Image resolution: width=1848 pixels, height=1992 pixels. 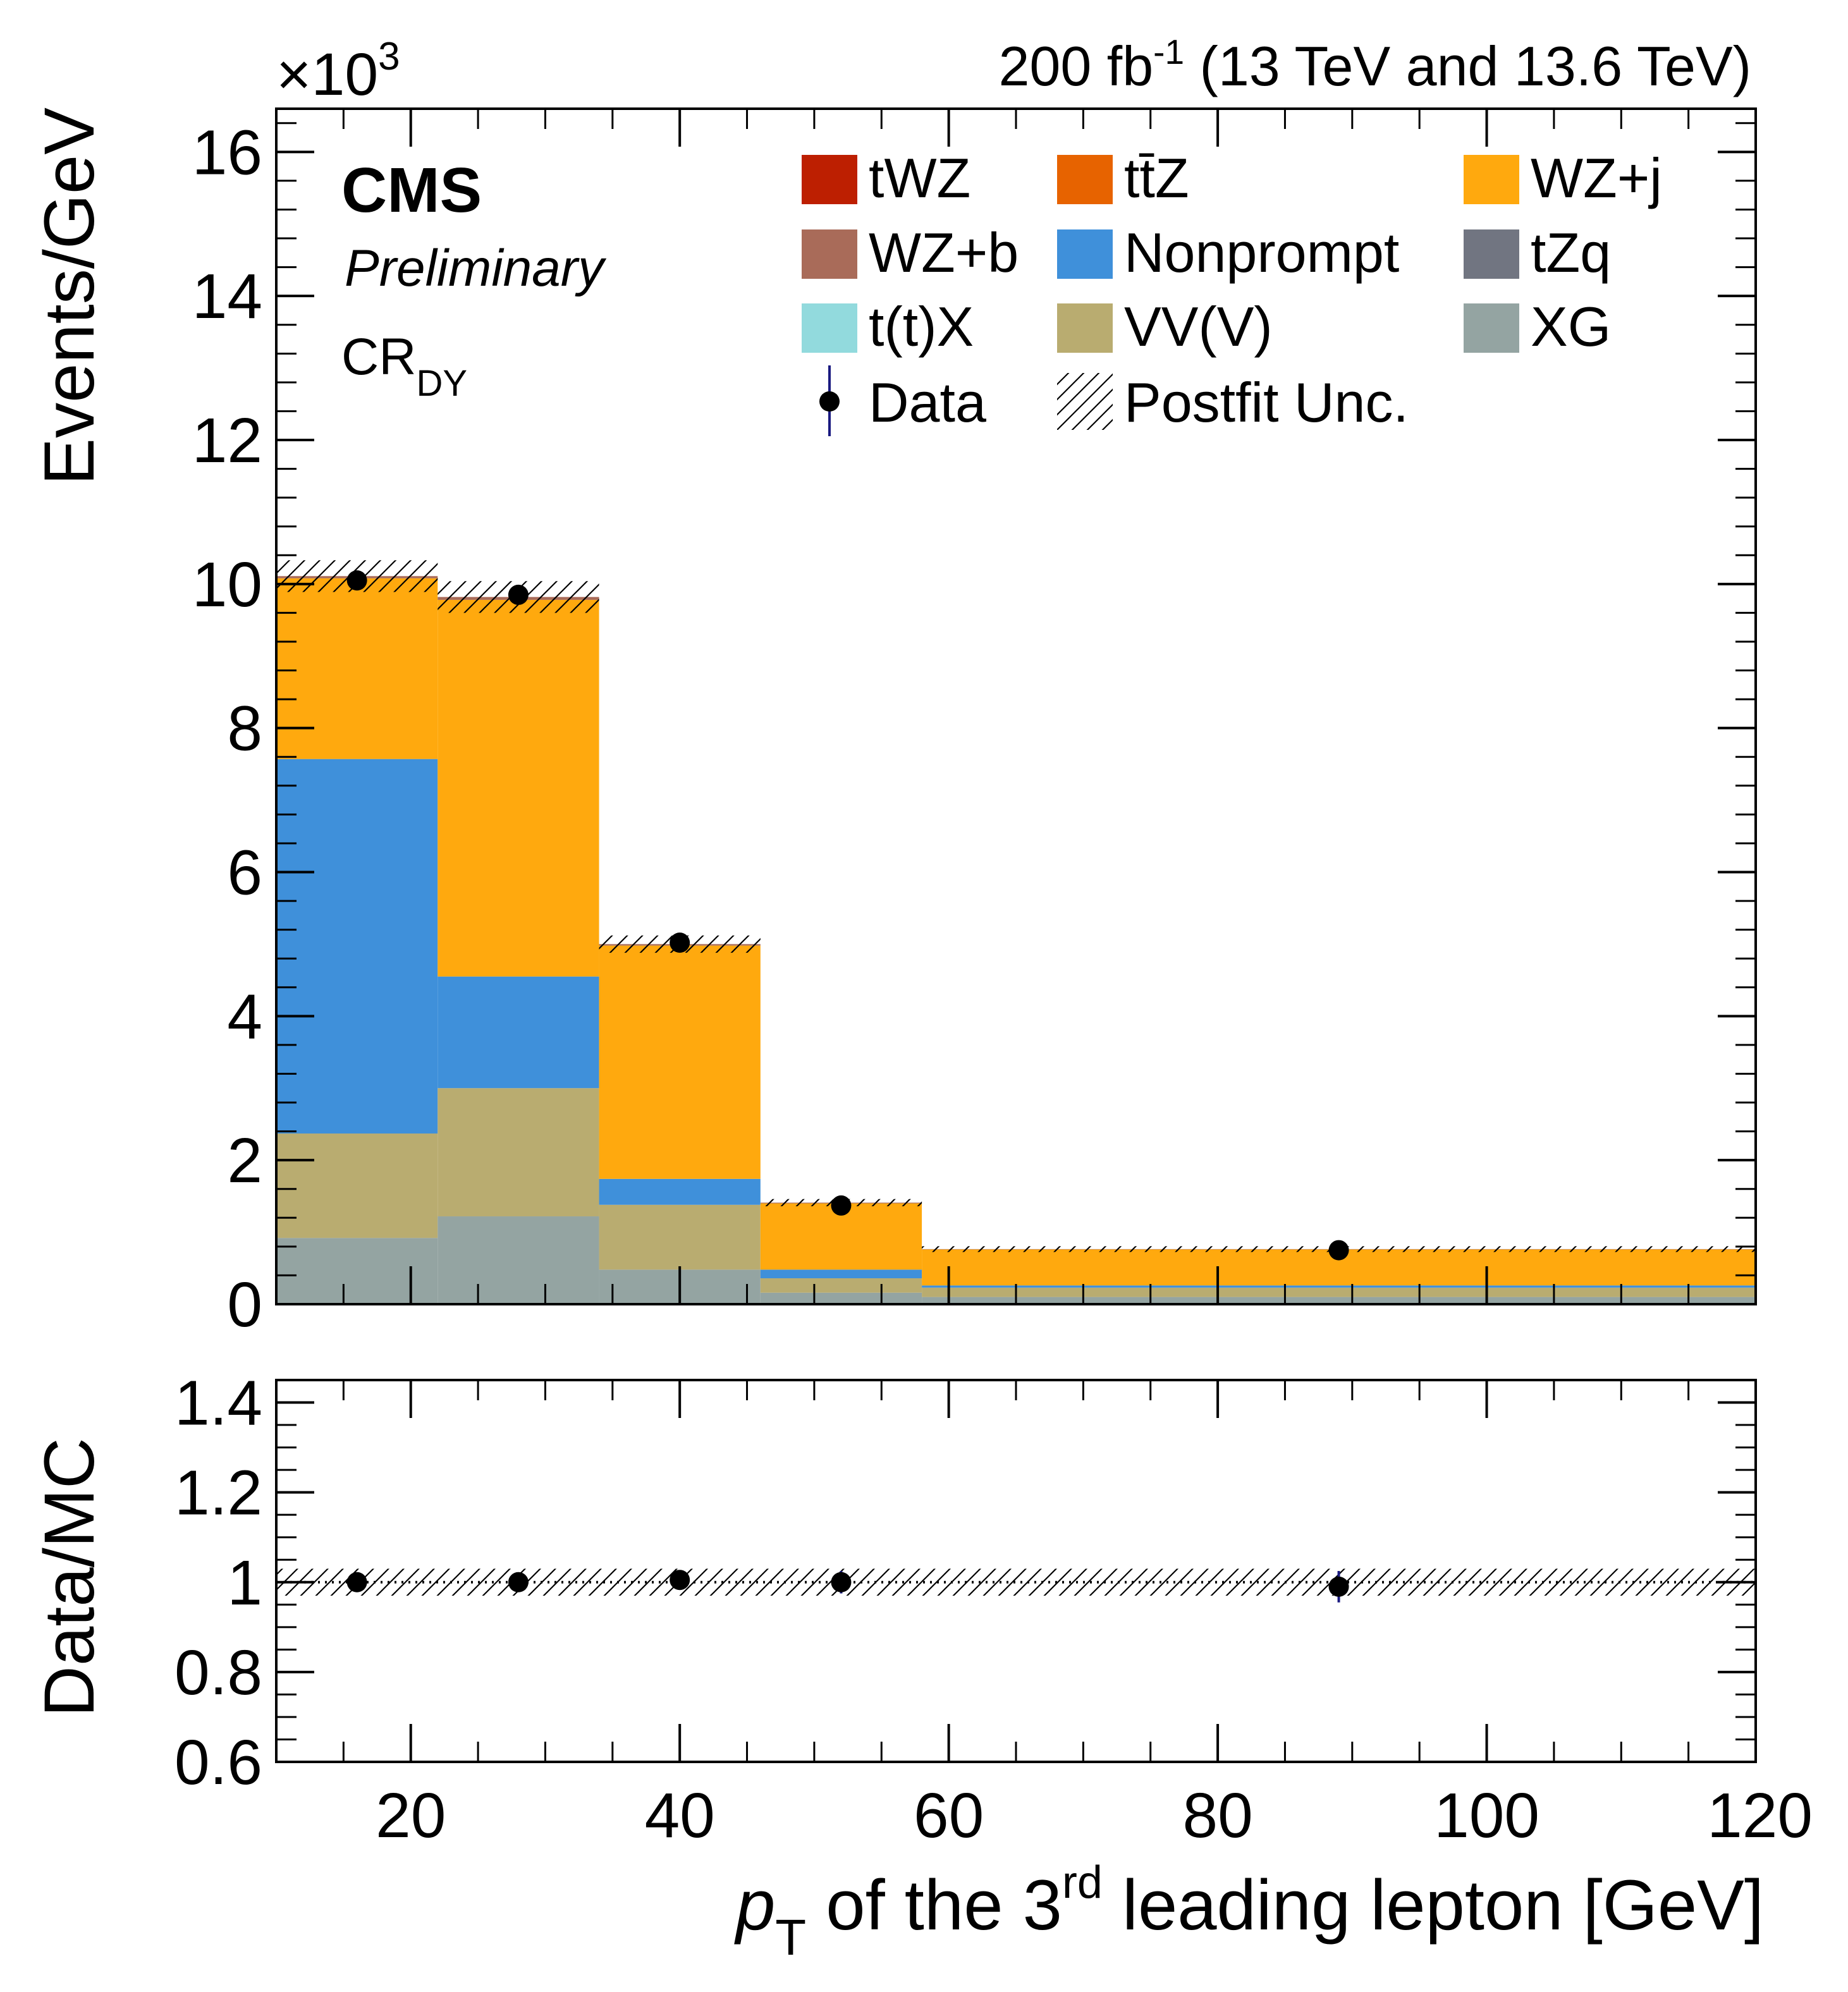 What do you see at coordinates (1261, 252) in the screenshot?
I see `legend-label: Nonprompt` at bounding box center [1261, 252].